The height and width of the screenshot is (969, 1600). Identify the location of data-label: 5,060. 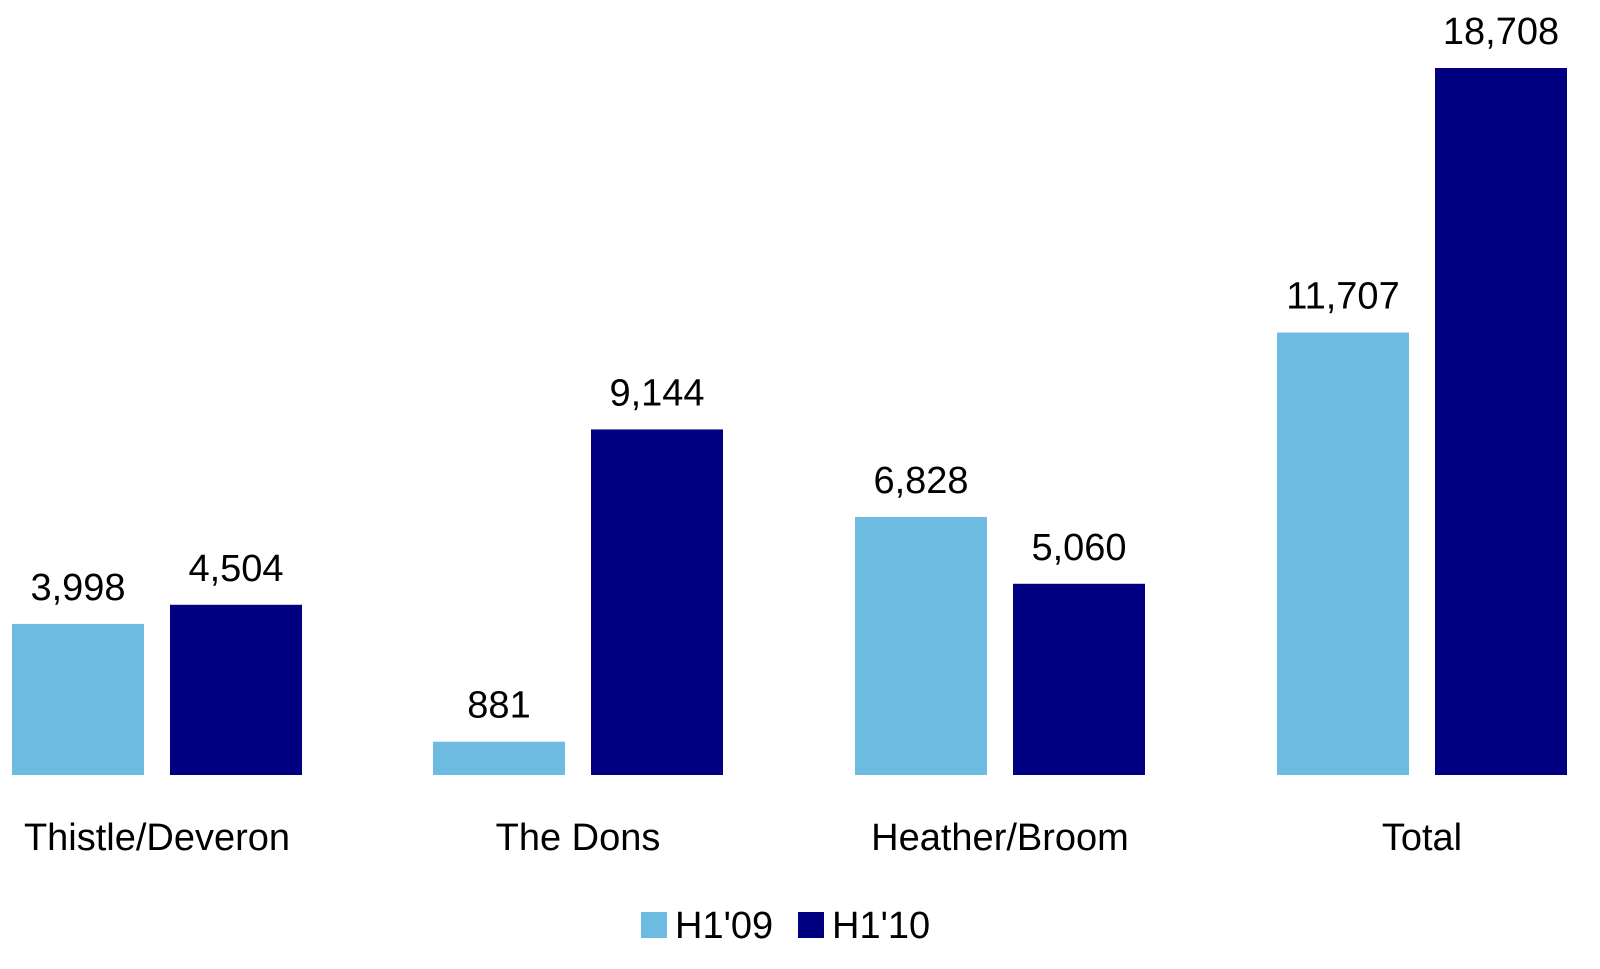
(1078, 548).